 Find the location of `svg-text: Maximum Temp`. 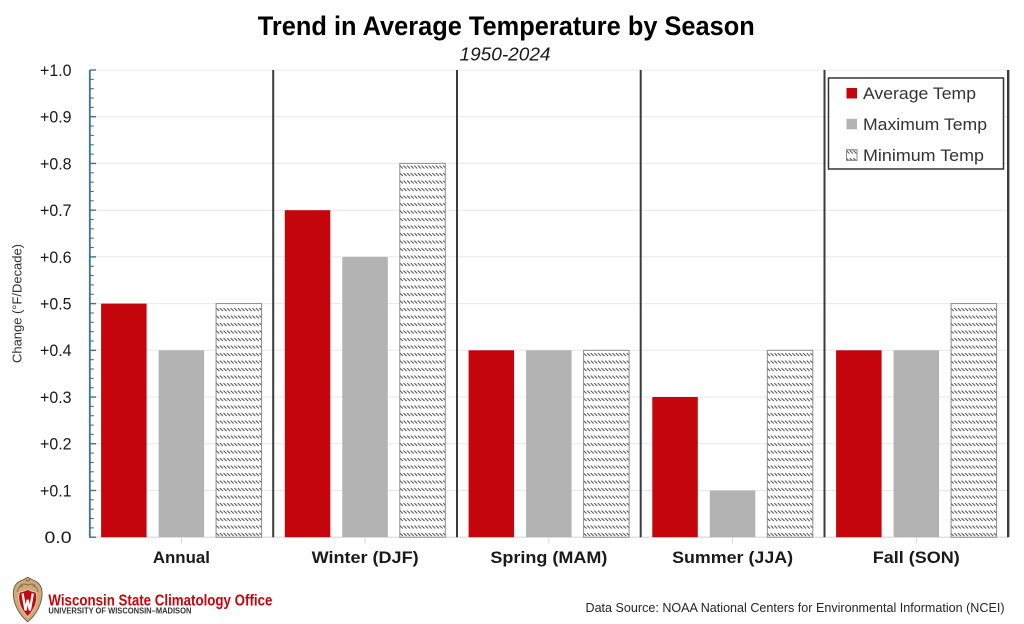

svg-text: Maximum Temp is located at coordinates (925, 124).